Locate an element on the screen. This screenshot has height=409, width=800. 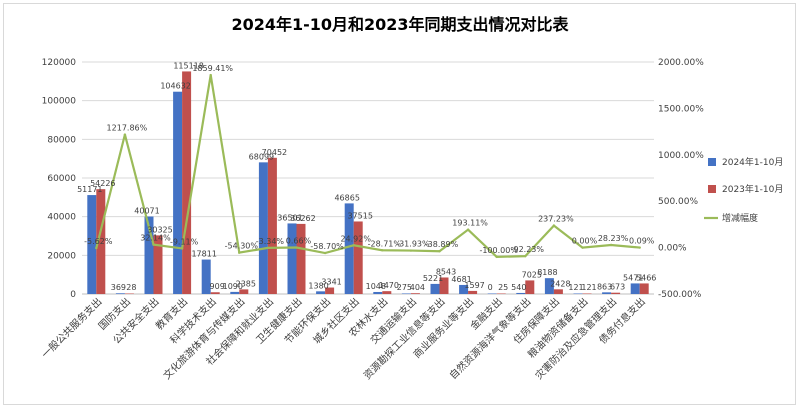
growth-value-label: -54.30% is located at coordinates (242, 246).